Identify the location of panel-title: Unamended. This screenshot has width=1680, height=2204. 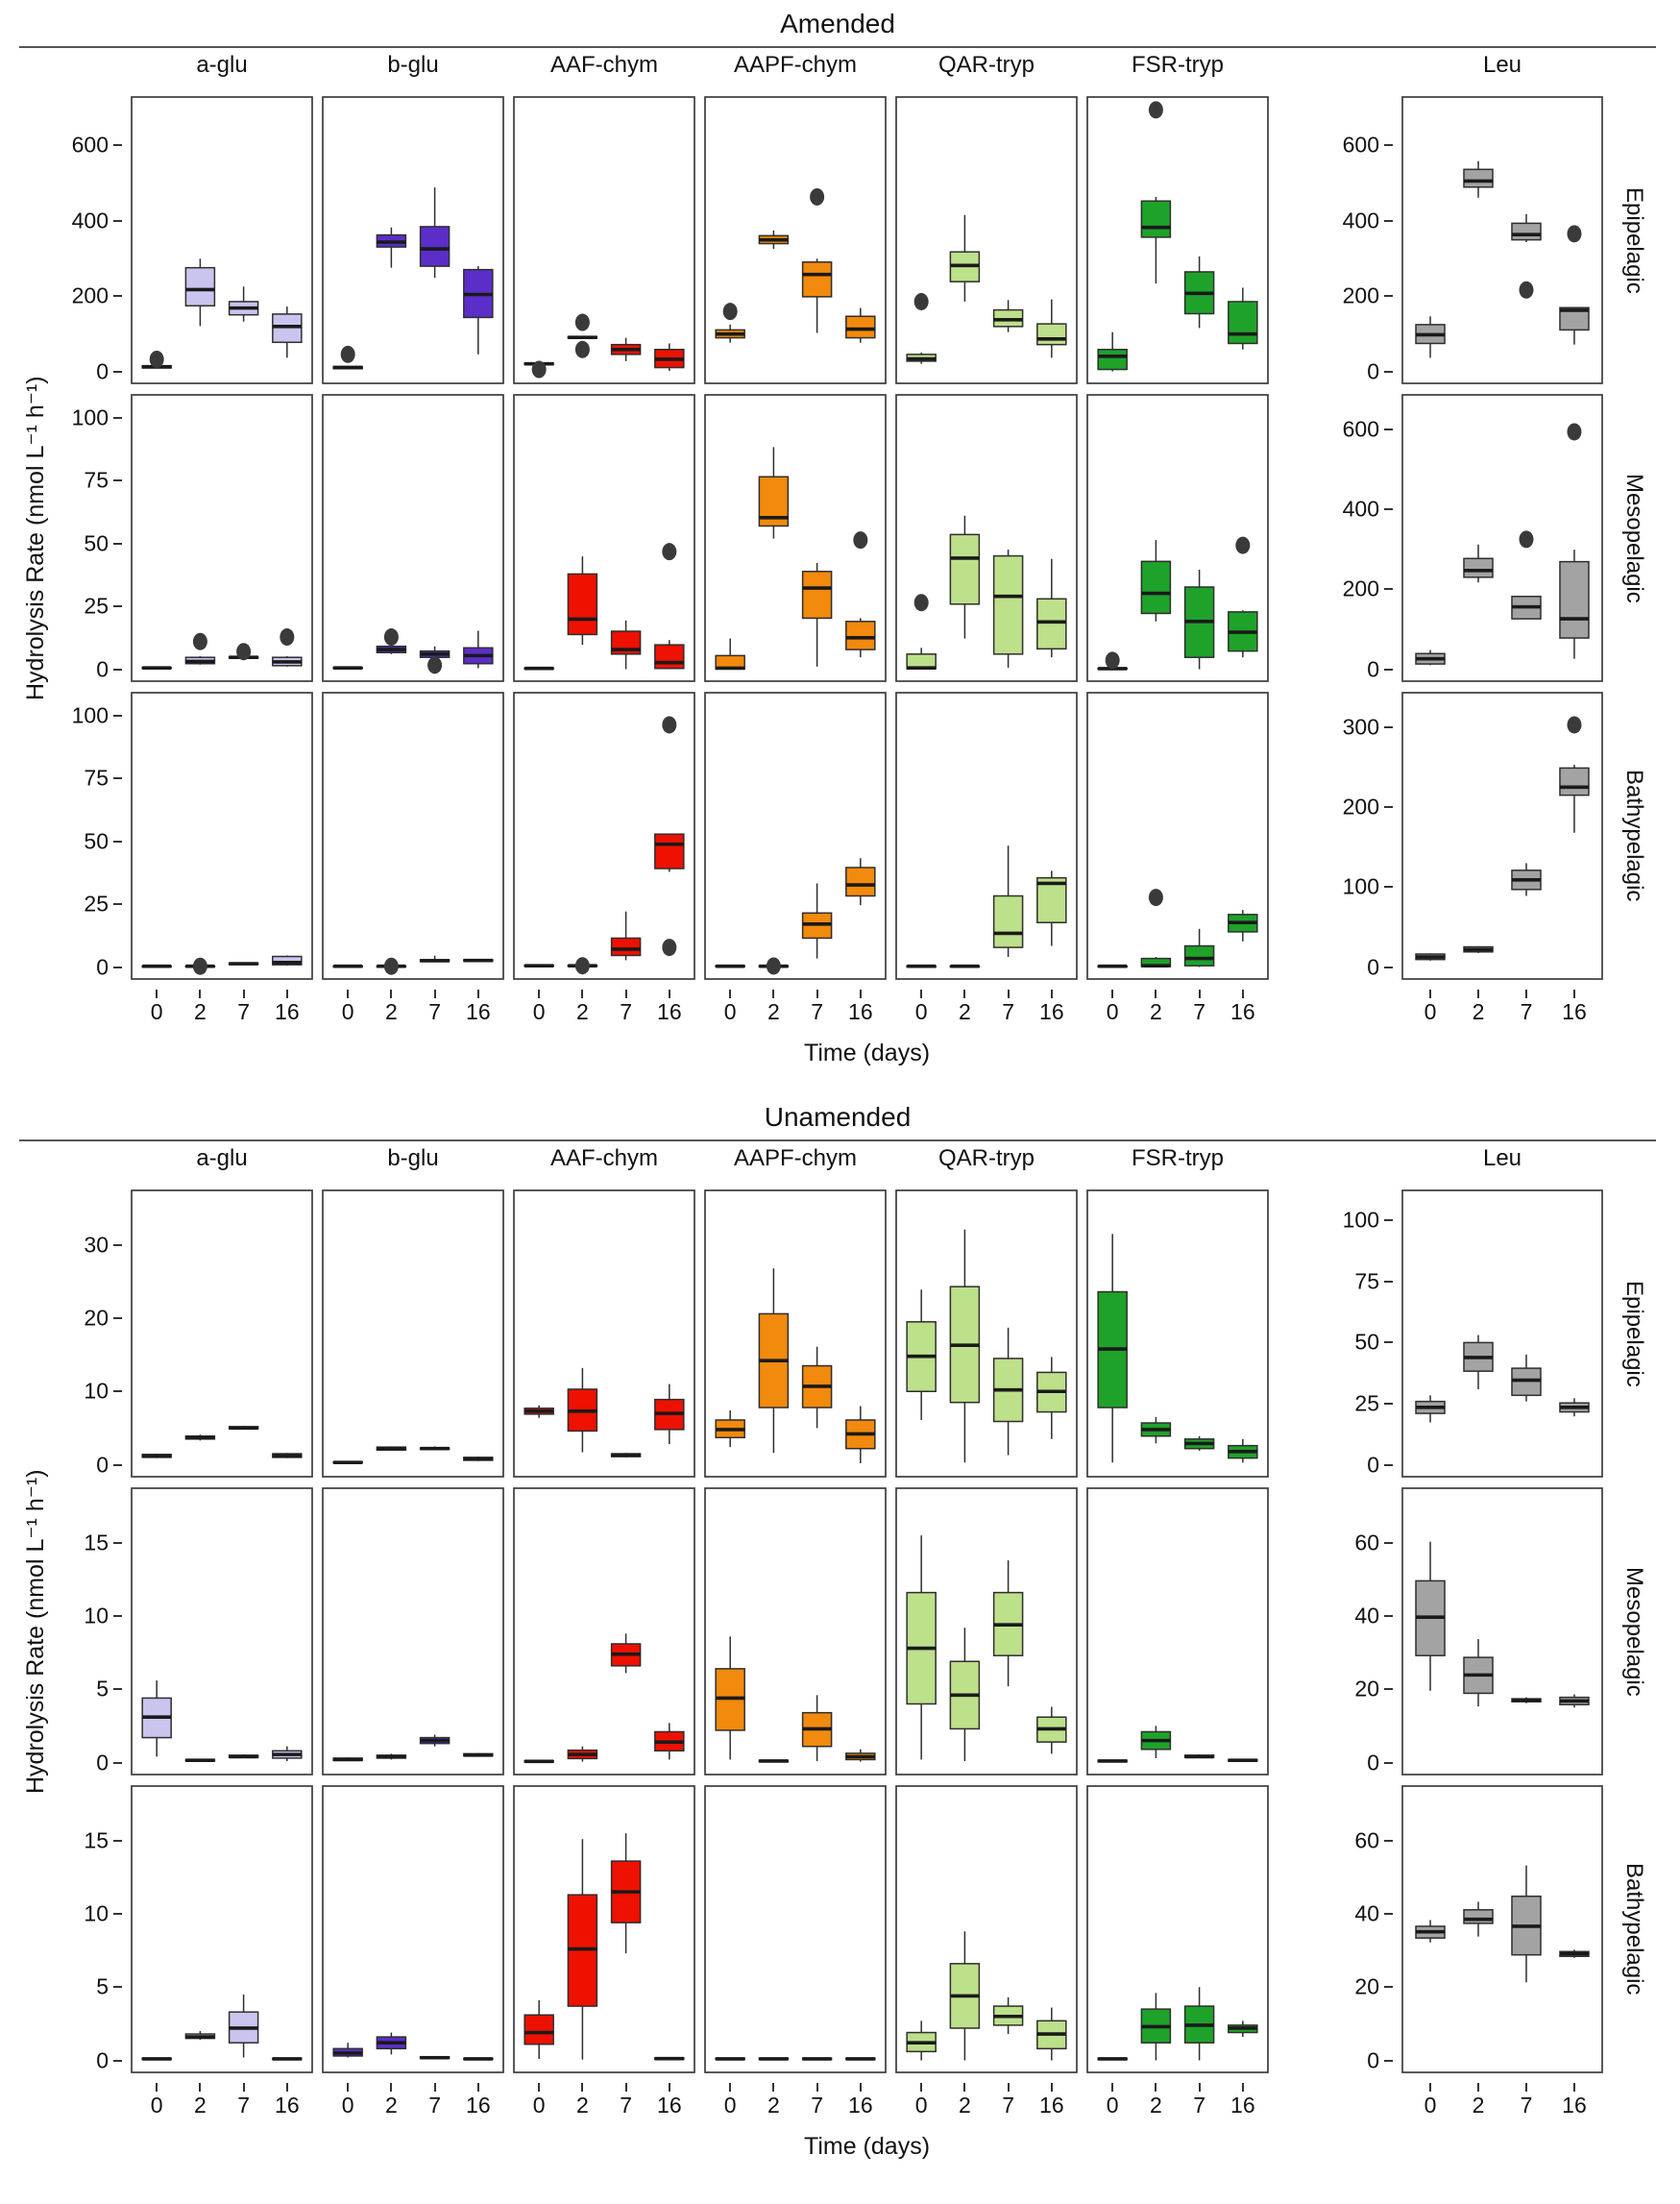
(838, 1117).